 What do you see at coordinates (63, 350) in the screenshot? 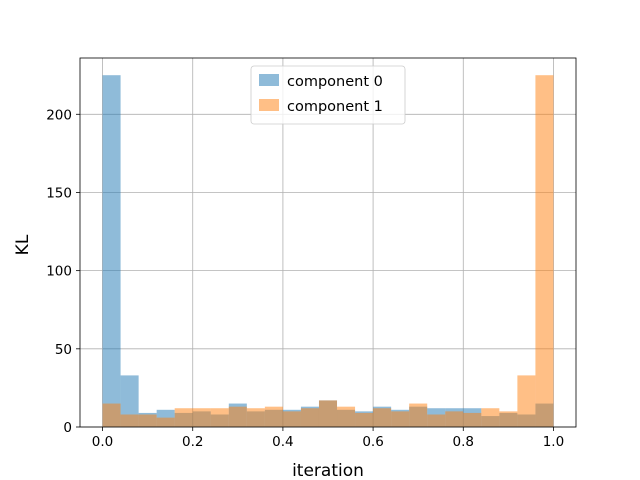
I see `y-tick-label: 50` at bounding box center [63, 350].